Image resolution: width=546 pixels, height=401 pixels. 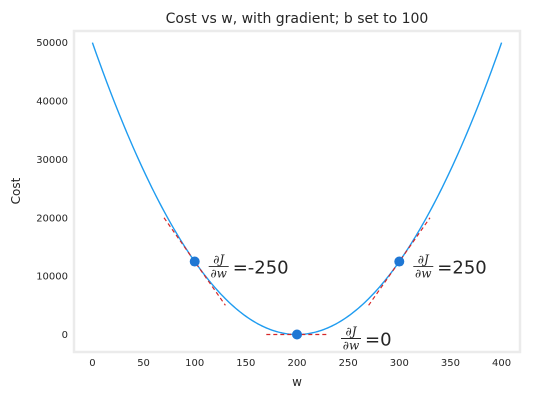 I want to click on x-tick-label: 150, so click(x=245, y=363).